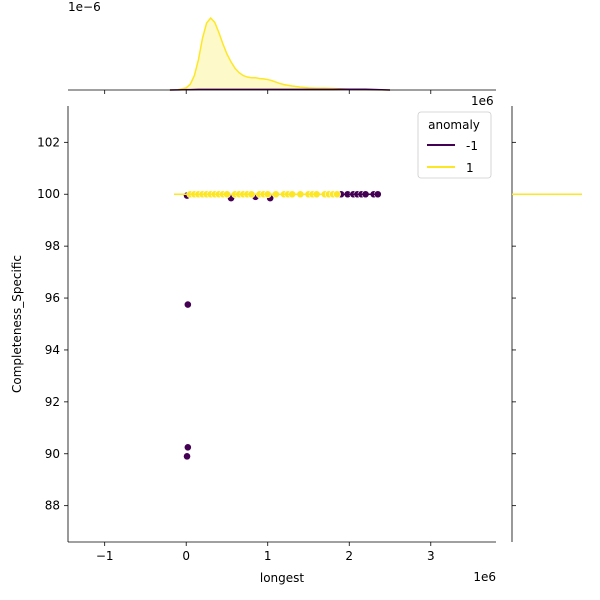  Describe the element at coordinates (105, 556) in the screenshot. I see `x-tick-label: −1` at that location.